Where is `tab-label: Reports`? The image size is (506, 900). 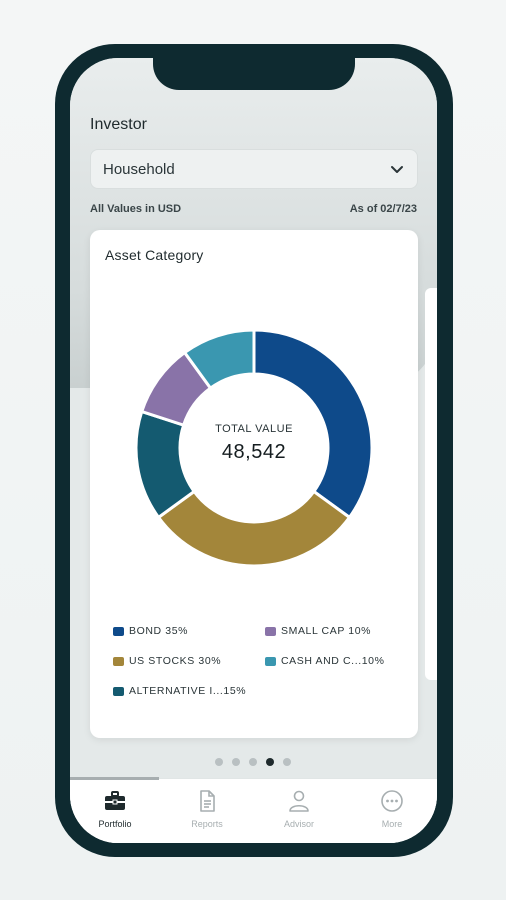 tab-label: Reports is located at coordinates (207, 824).